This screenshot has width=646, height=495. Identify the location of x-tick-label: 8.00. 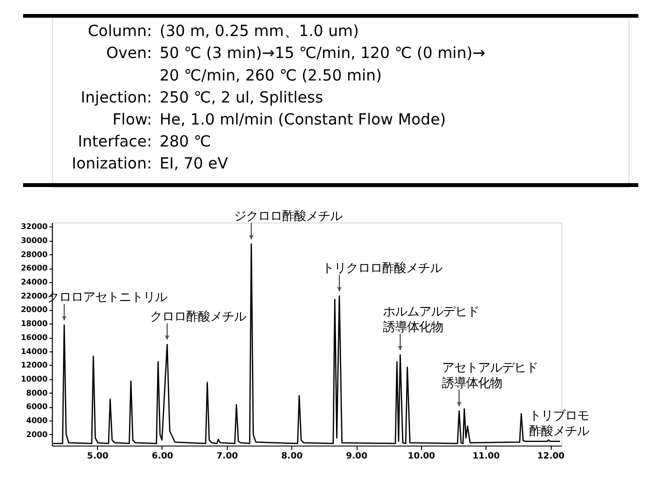
(292, 457).